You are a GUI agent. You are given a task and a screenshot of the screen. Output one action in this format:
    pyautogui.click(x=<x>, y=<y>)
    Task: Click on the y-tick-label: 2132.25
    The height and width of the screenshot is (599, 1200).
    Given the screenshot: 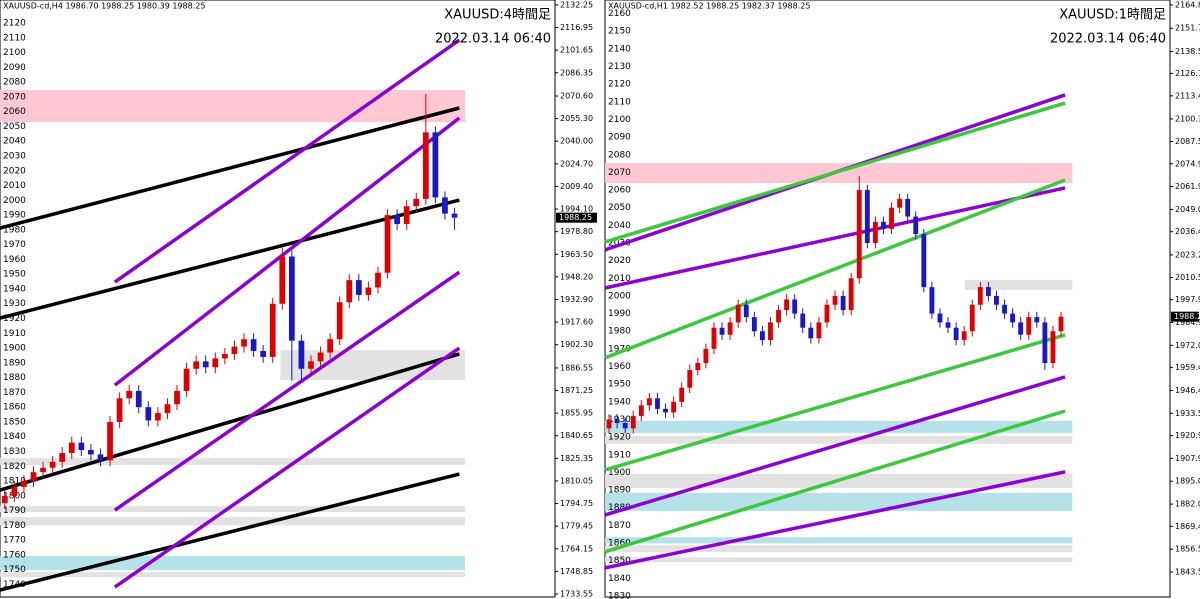 What is the action you would take?
    pyautogui.click(x=576, y=4)
    